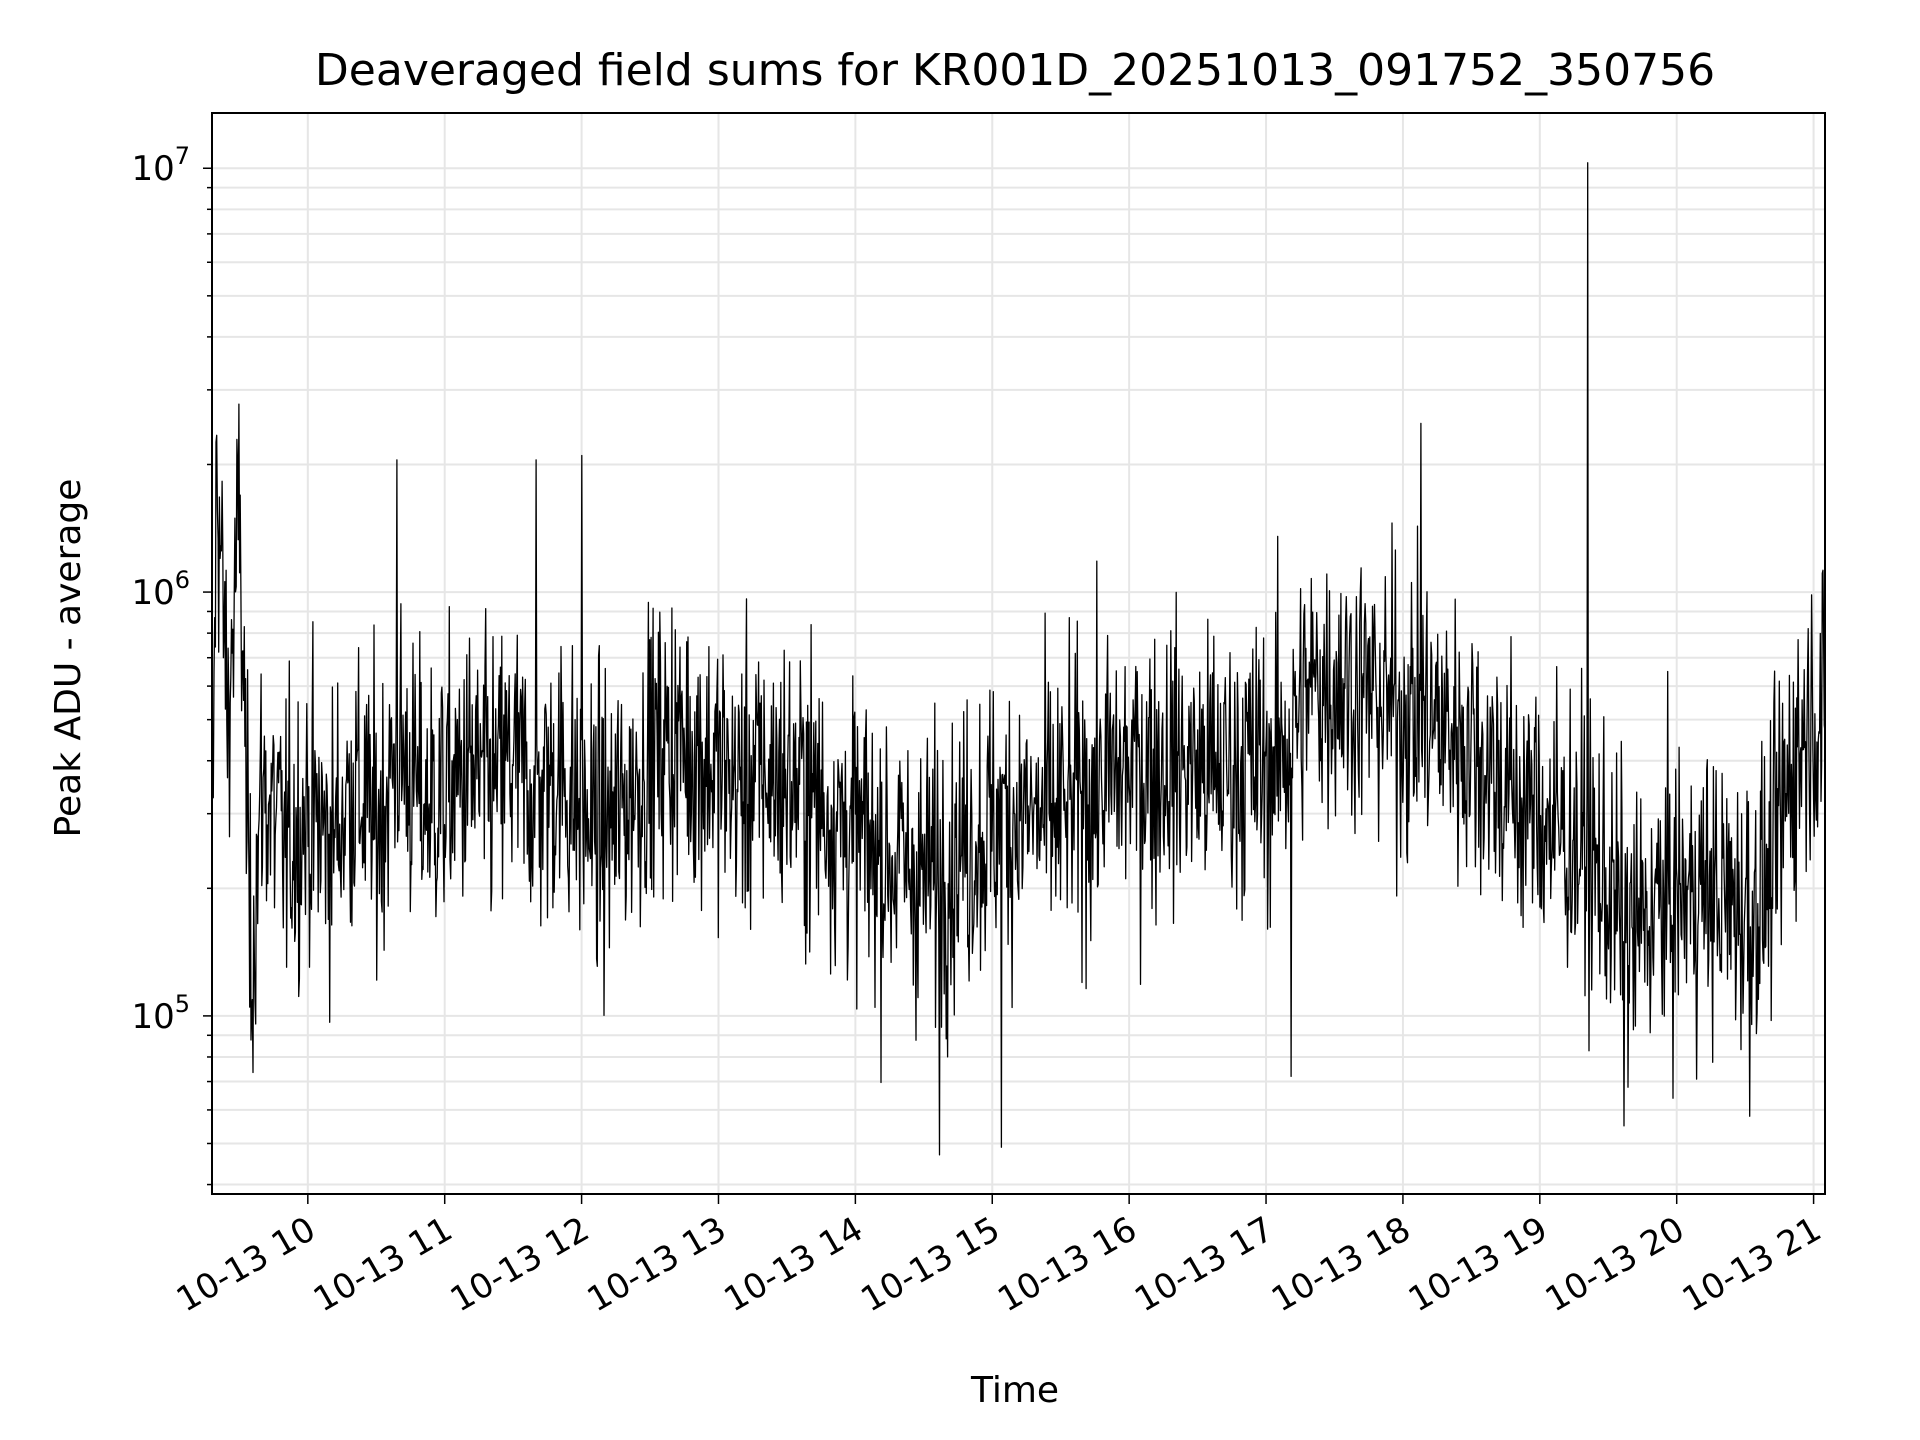 The width and height of the screenshot is (1920, 1440). Describe the element at coordinates (1752, 1264) in the screenshot. I see `x-tick-label: 10-13 21` at that location.